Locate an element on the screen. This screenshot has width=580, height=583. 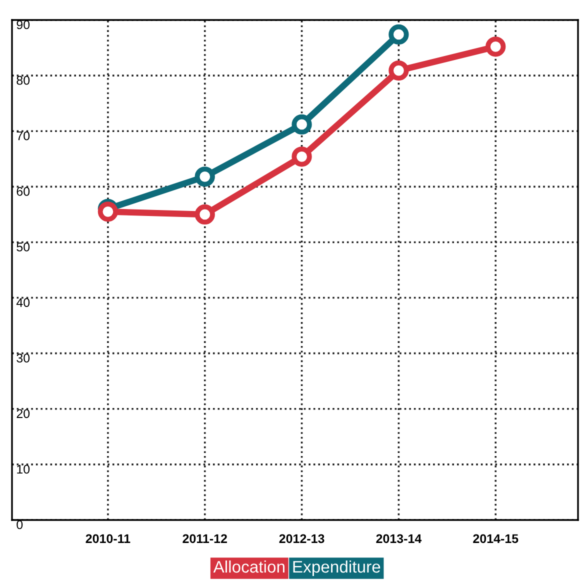
y-tick-label: 60 is located at coordinates (23, 191).